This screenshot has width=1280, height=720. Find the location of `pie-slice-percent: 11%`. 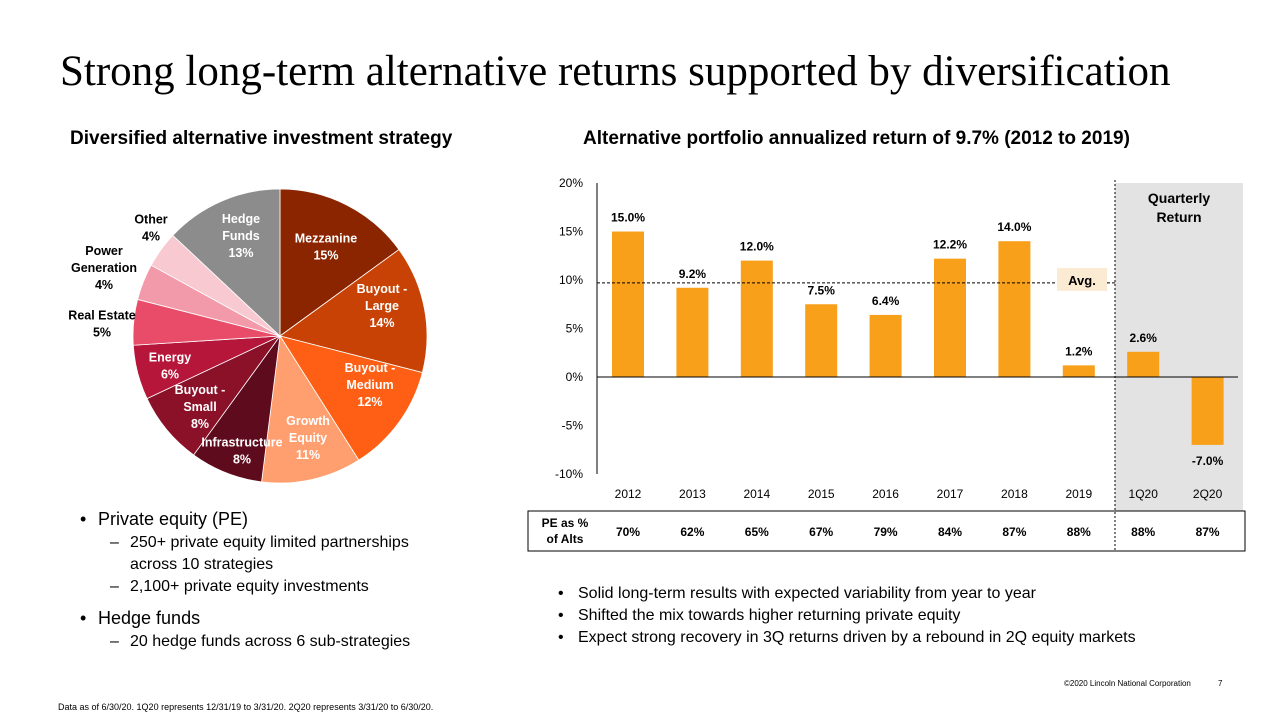

pie-slice-percent: 11% is located at coordinates (308, 455).